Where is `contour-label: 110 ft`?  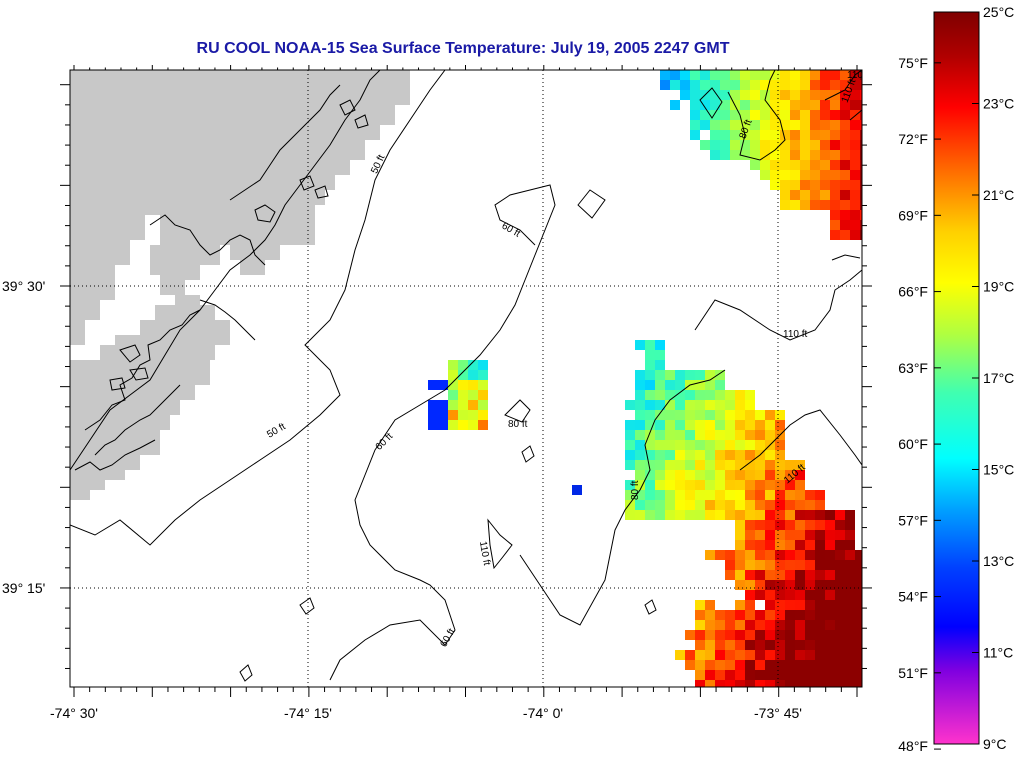 contour-label: 110 ft is located at coordinates (859, 75).